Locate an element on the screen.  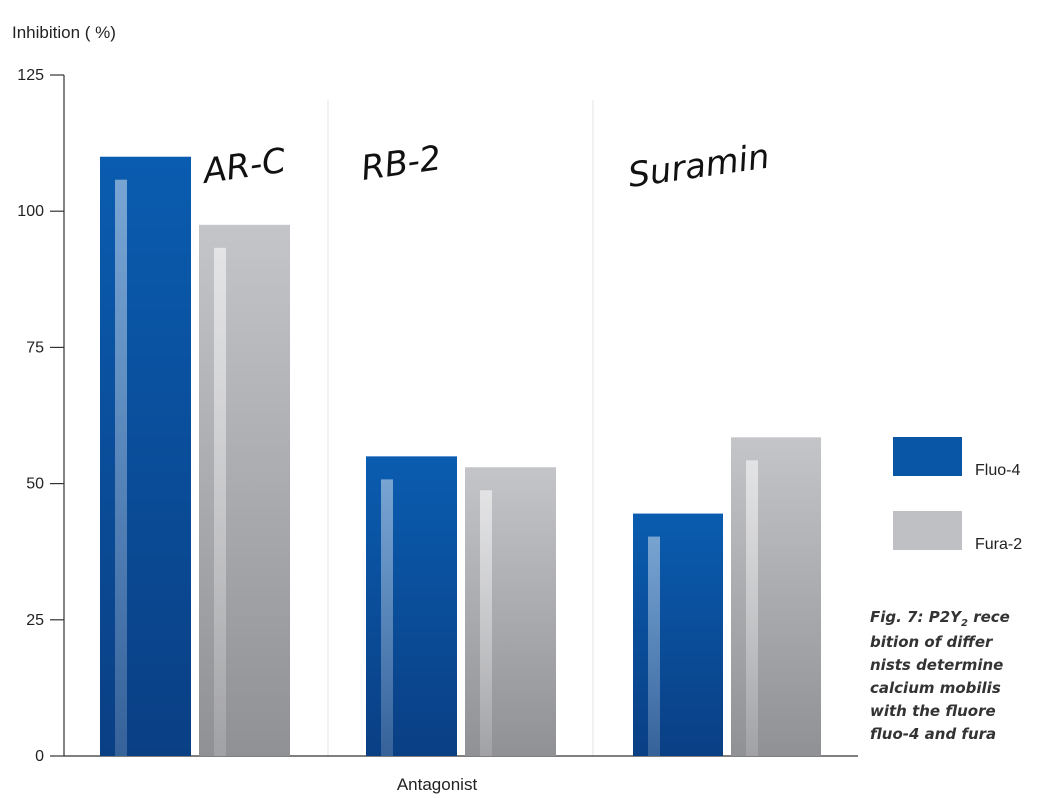
category-label-rb-2: RB-2 is located at coordinates (401, 163).